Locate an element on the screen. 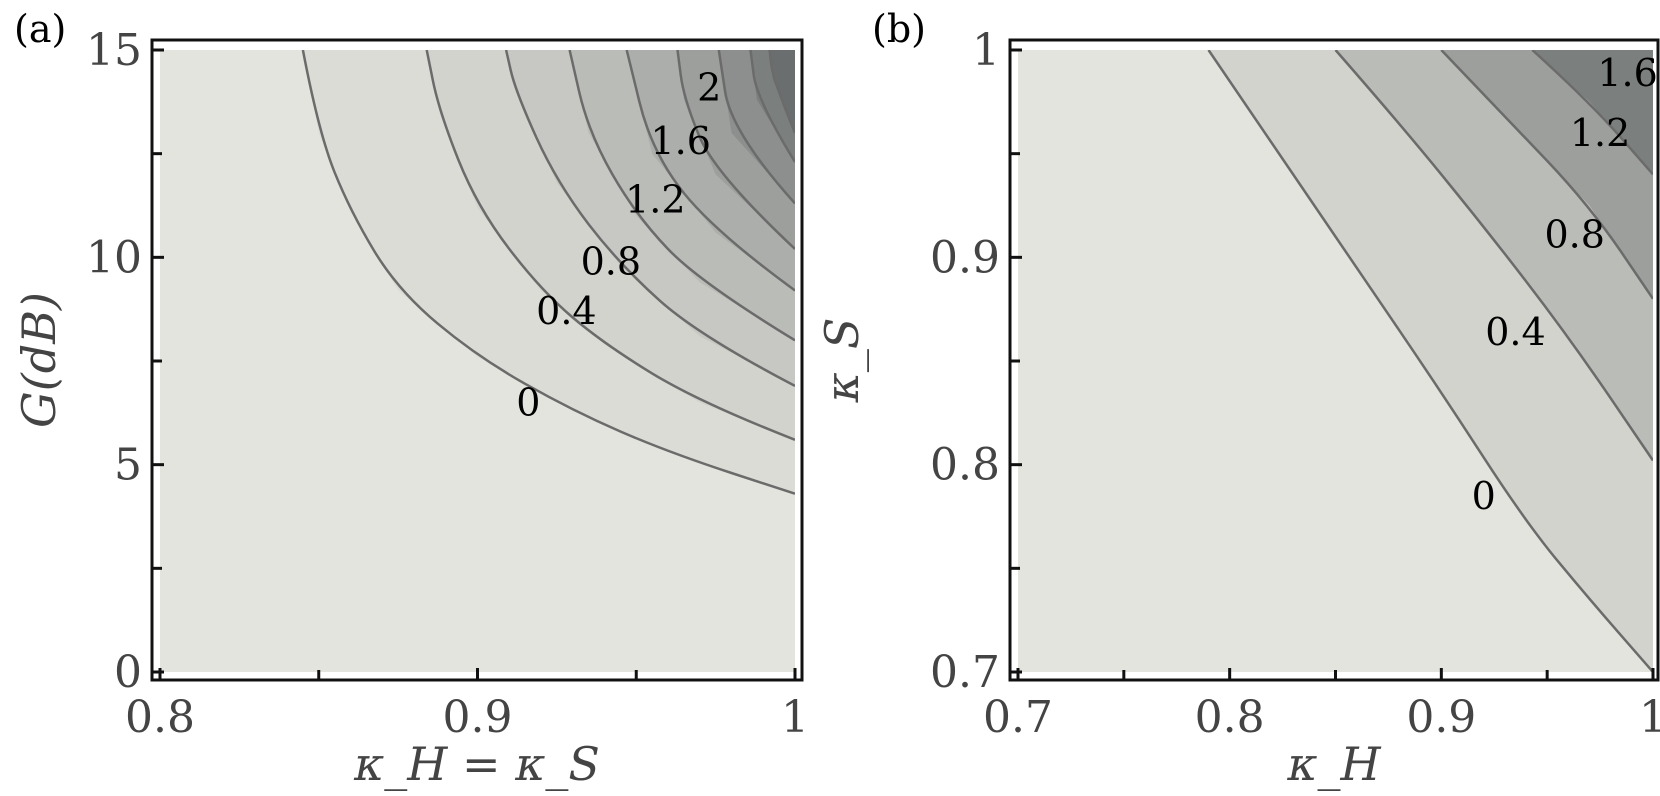 This screenshot has height=796, width=1660. contour-line-1.6 is located at coordinates (782, 91).